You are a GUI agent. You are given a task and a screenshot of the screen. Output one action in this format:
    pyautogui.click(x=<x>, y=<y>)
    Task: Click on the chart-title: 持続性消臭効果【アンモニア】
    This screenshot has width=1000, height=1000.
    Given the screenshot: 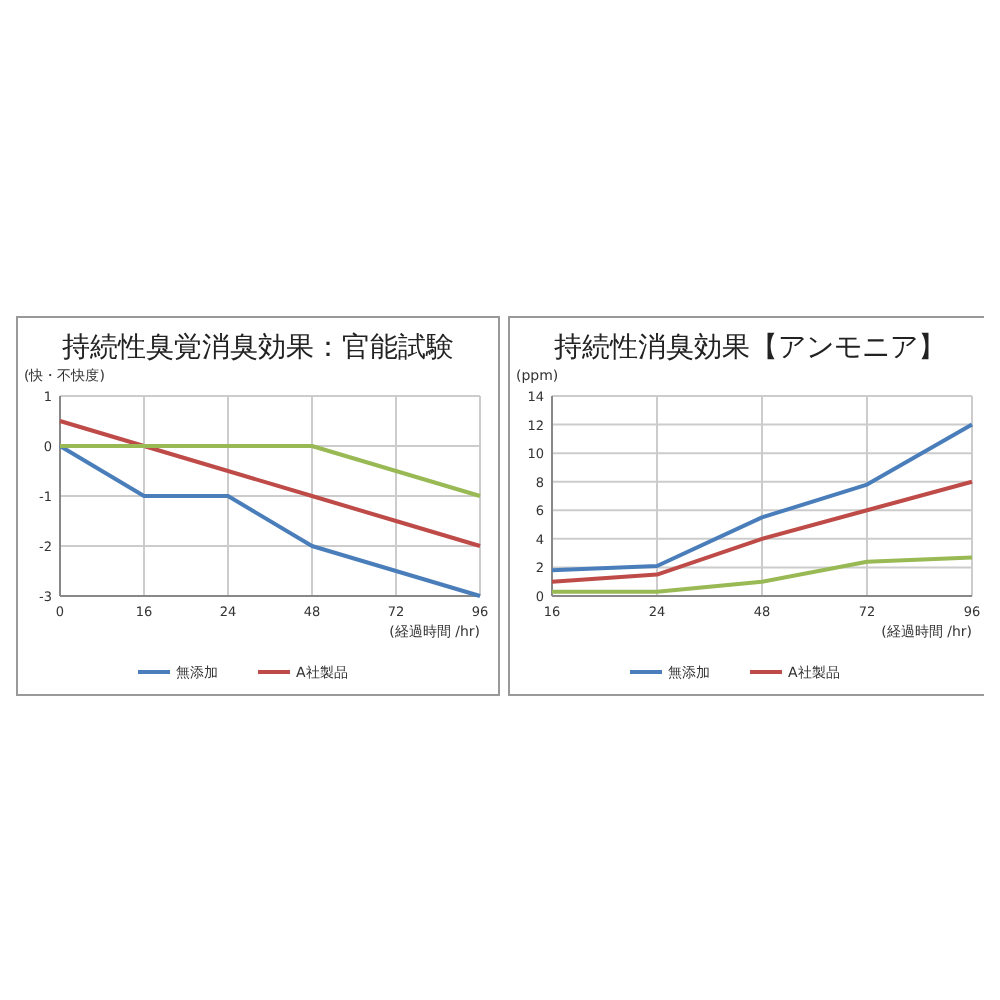 What is the action you would take?
    pyautogui.click(x=750, y=348)
    